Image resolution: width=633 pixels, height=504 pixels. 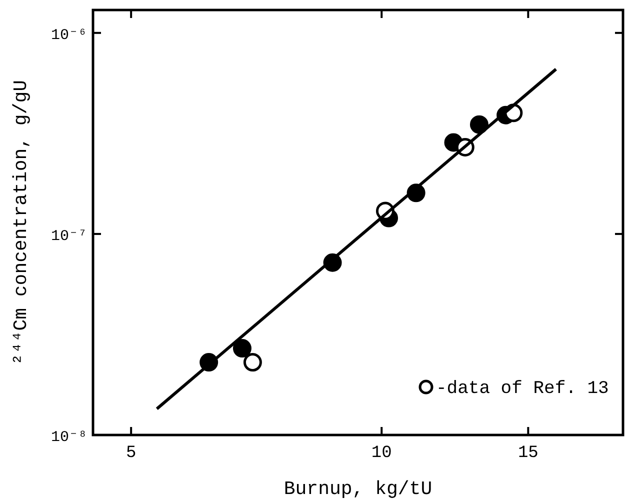 What do you see at coordinates (131, 453) in the screenshot?
I see `x-tick-label: 5` at bounding box center [131, 453].